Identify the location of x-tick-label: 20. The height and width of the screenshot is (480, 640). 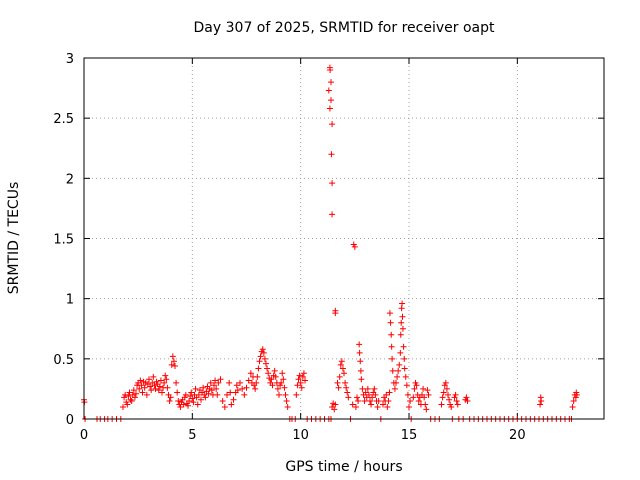
(517, 435).